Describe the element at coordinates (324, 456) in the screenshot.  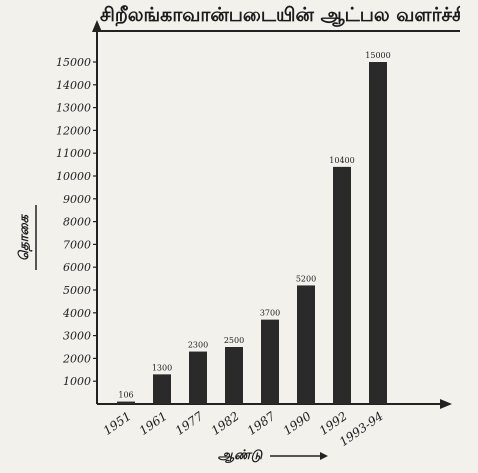
I see `x-axis-title-arrow-icon` at that location.